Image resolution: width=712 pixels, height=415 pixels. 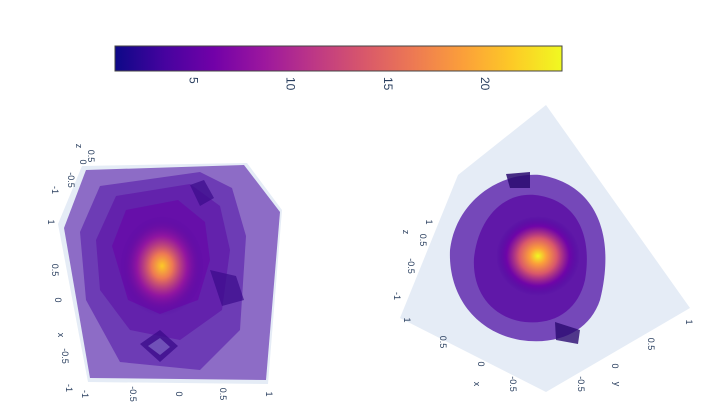 What do you see at coordinates (179, 393) in the screenshot?
I see `left-bottom-tick-label: 0` at bounding box center [179, 393].